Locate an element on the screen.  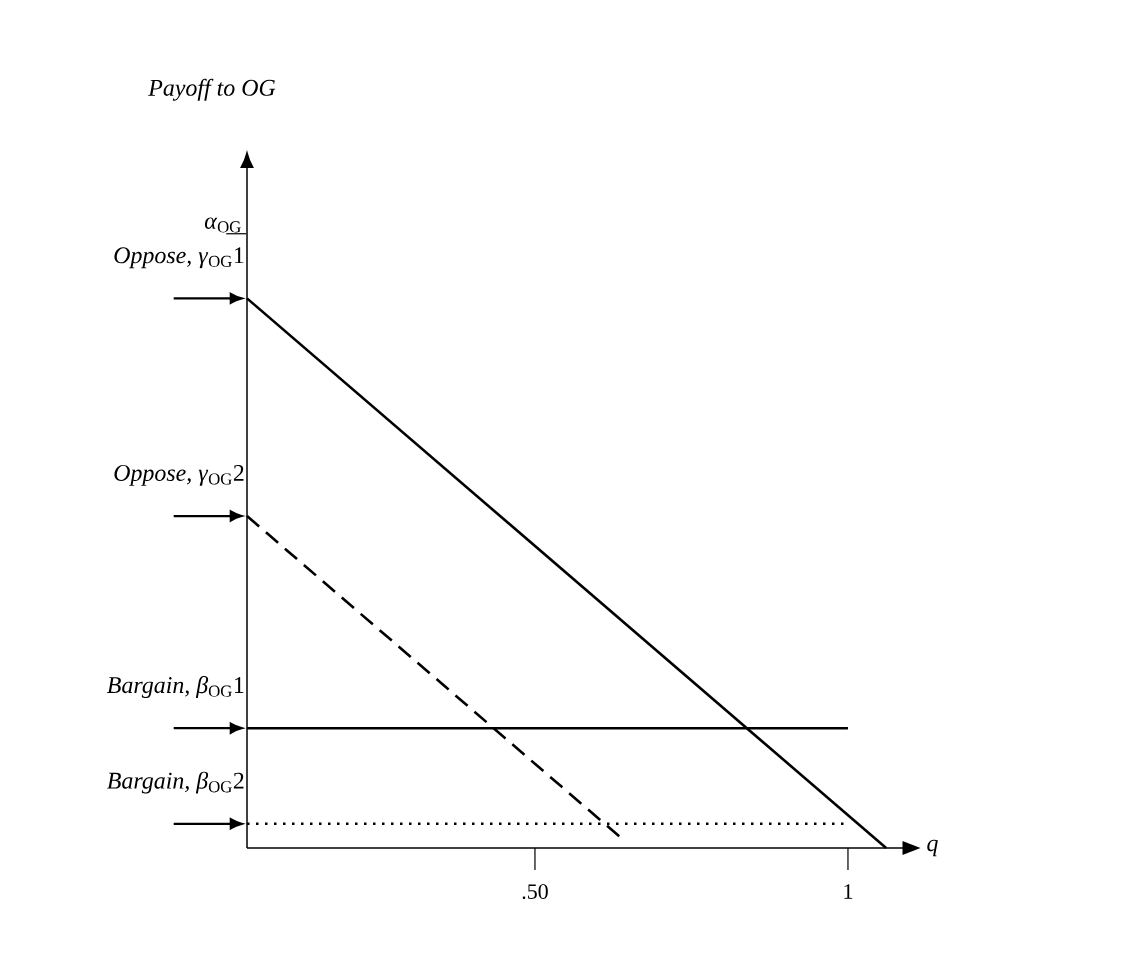
x-tick-label: 1 is located at coordinates (848, 891).